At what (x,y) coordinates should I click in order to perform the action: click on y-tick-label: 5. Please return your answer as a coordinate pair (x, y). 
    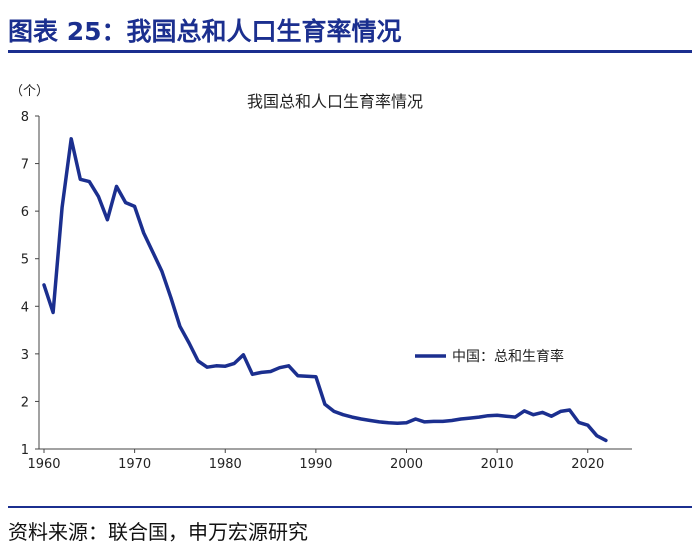
    Looking at the image, I should click on (25, 260).